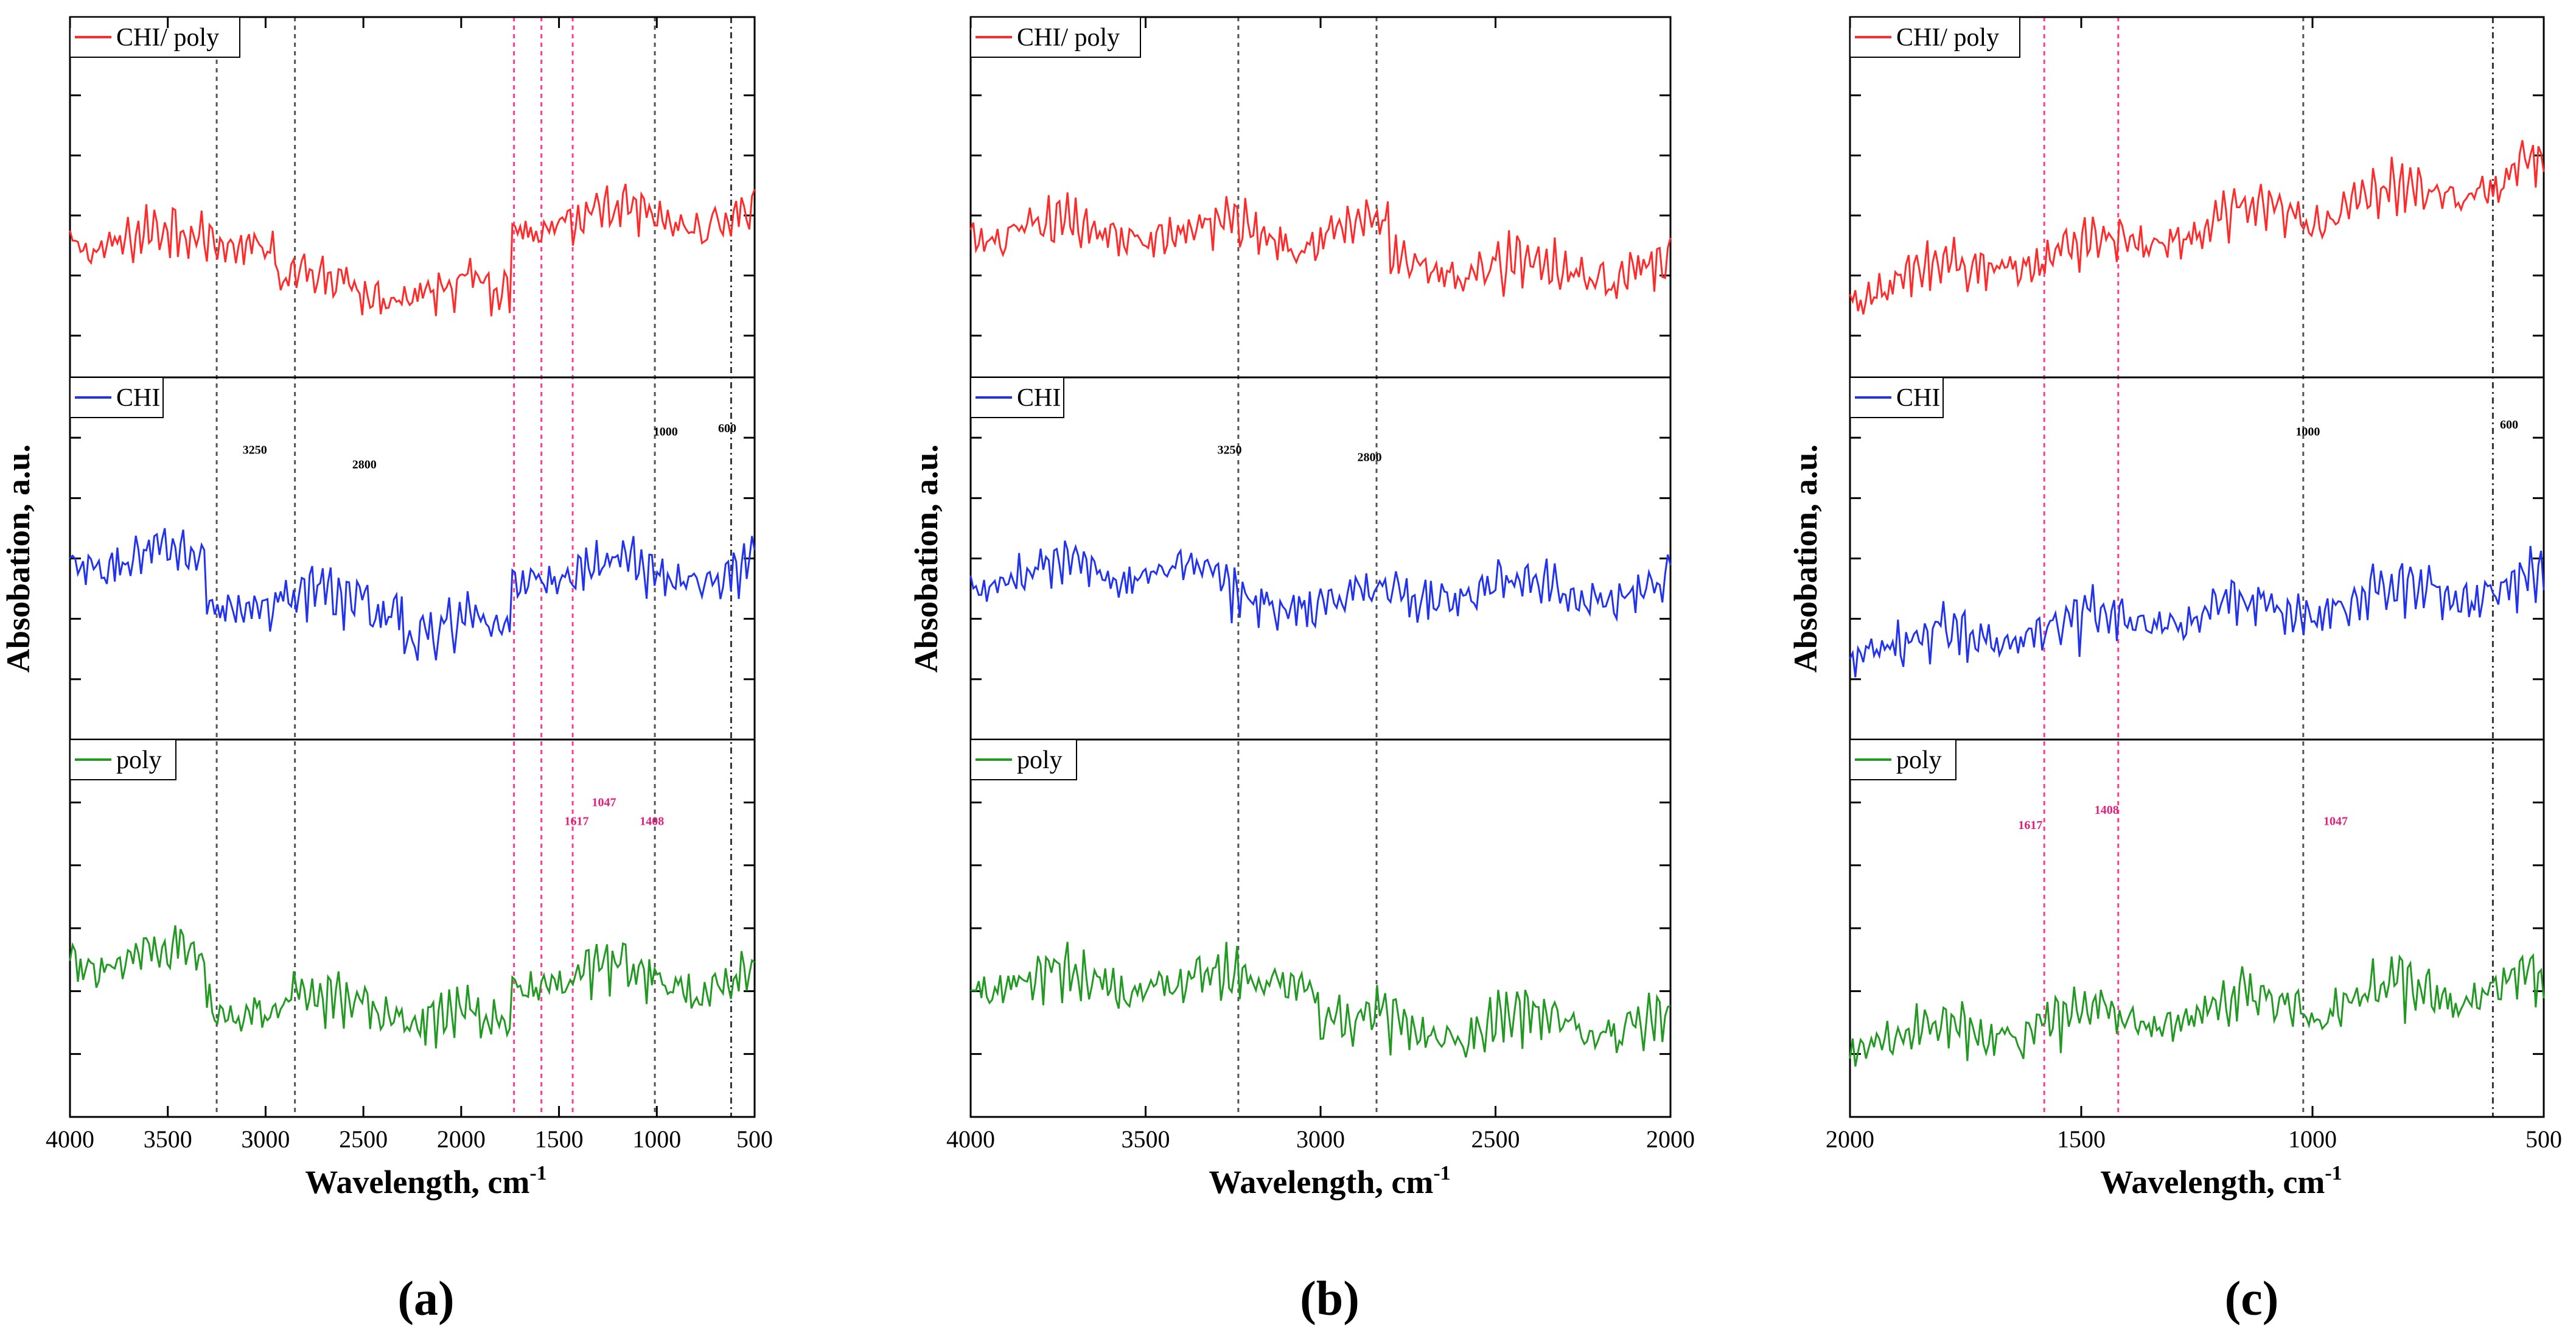 Image resolution: width=2576 pixels, height=1333 pixels. Describe the element at coordinates (2252, 1299) in the screenshot. I see `figure-caption: (c)` at that location.